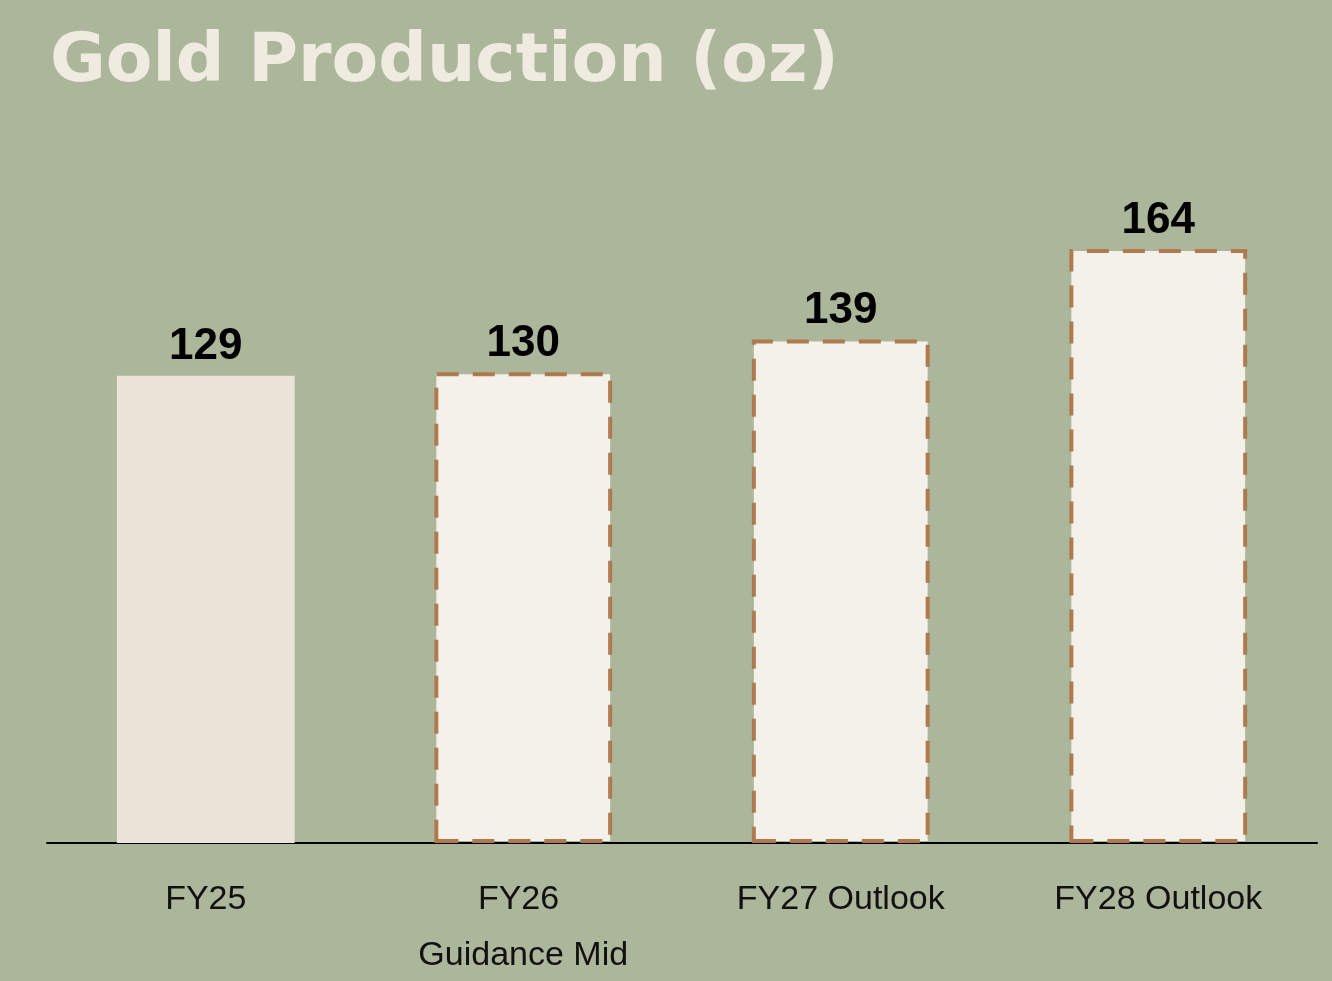  What do you see at coordinates (523, 925) in the screenshot?
I see `x-tick-label: FY26 Guidance Mid` at bounding box center [523, 925].